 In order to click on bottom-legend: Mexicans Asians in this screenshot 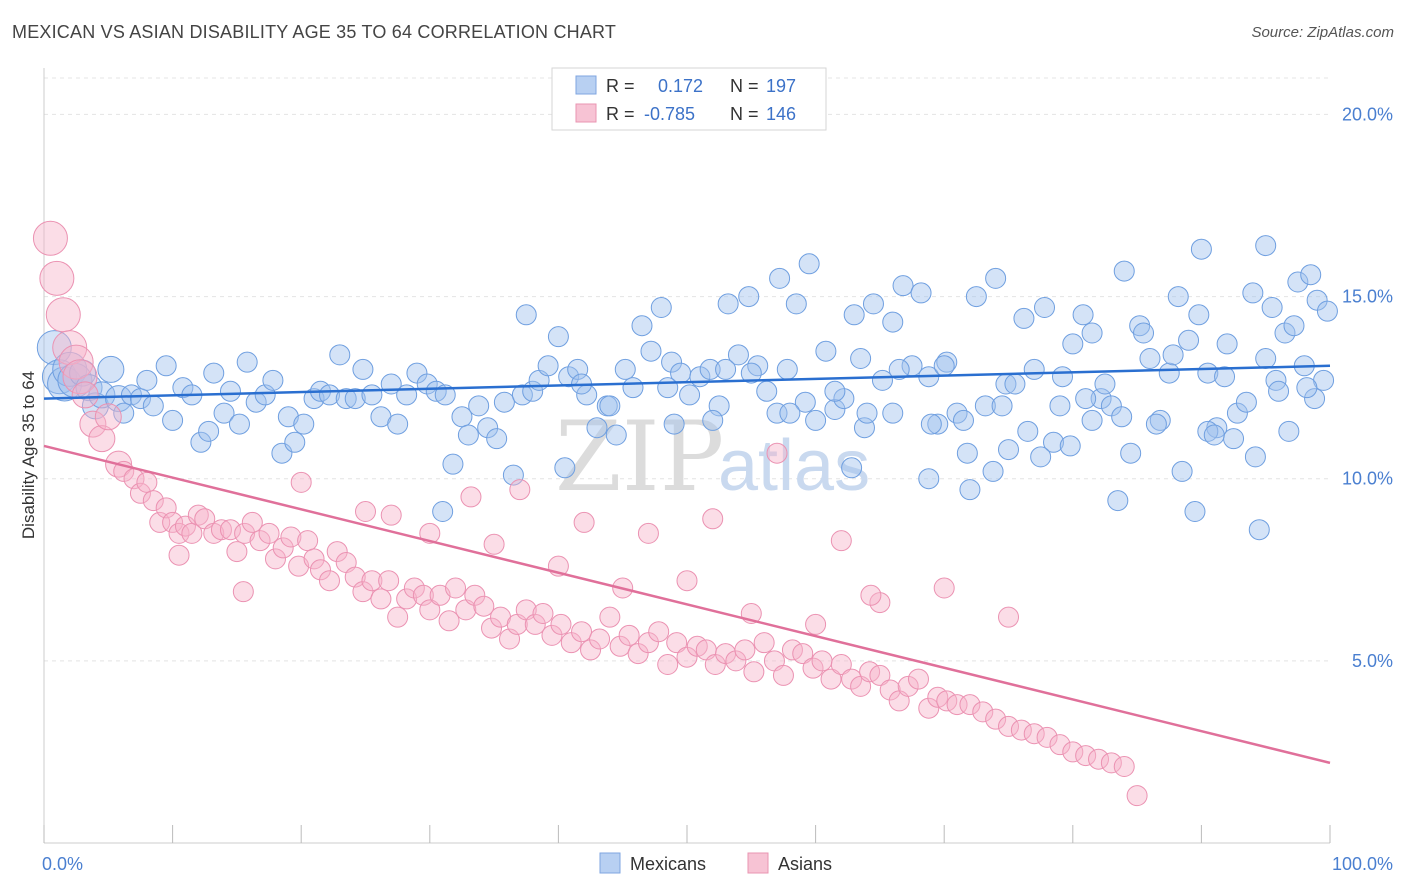, I will do `click(715, 863)`.